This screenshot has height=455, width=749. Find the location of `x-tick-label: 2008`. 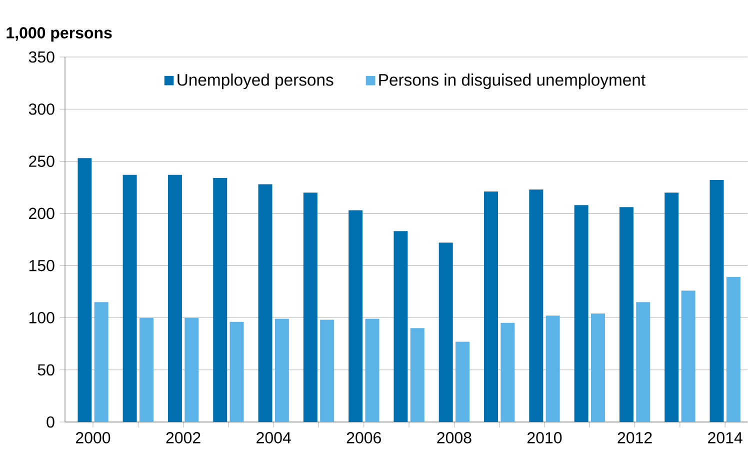

x-tick-label: 2008 is located at coordinates (454, 438).